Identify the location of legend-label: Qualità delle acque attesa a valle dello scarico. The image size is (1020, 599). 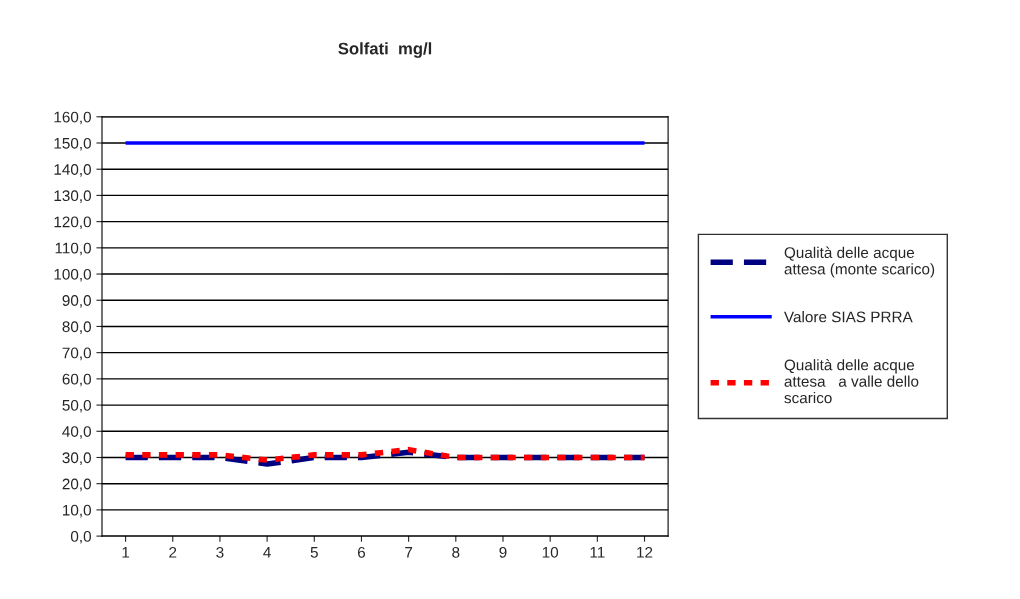
(851, 381).